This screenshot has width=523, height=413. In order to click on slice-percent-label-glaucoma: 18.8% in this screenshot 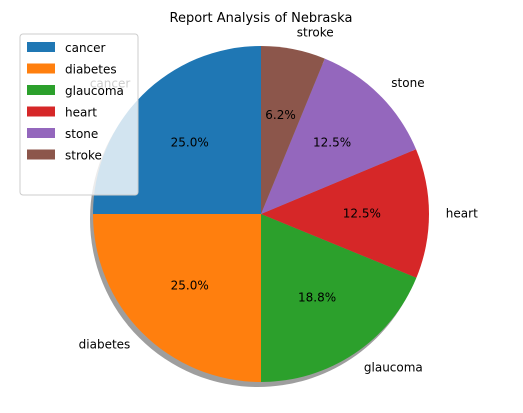, I will do `click(317, 298)`.